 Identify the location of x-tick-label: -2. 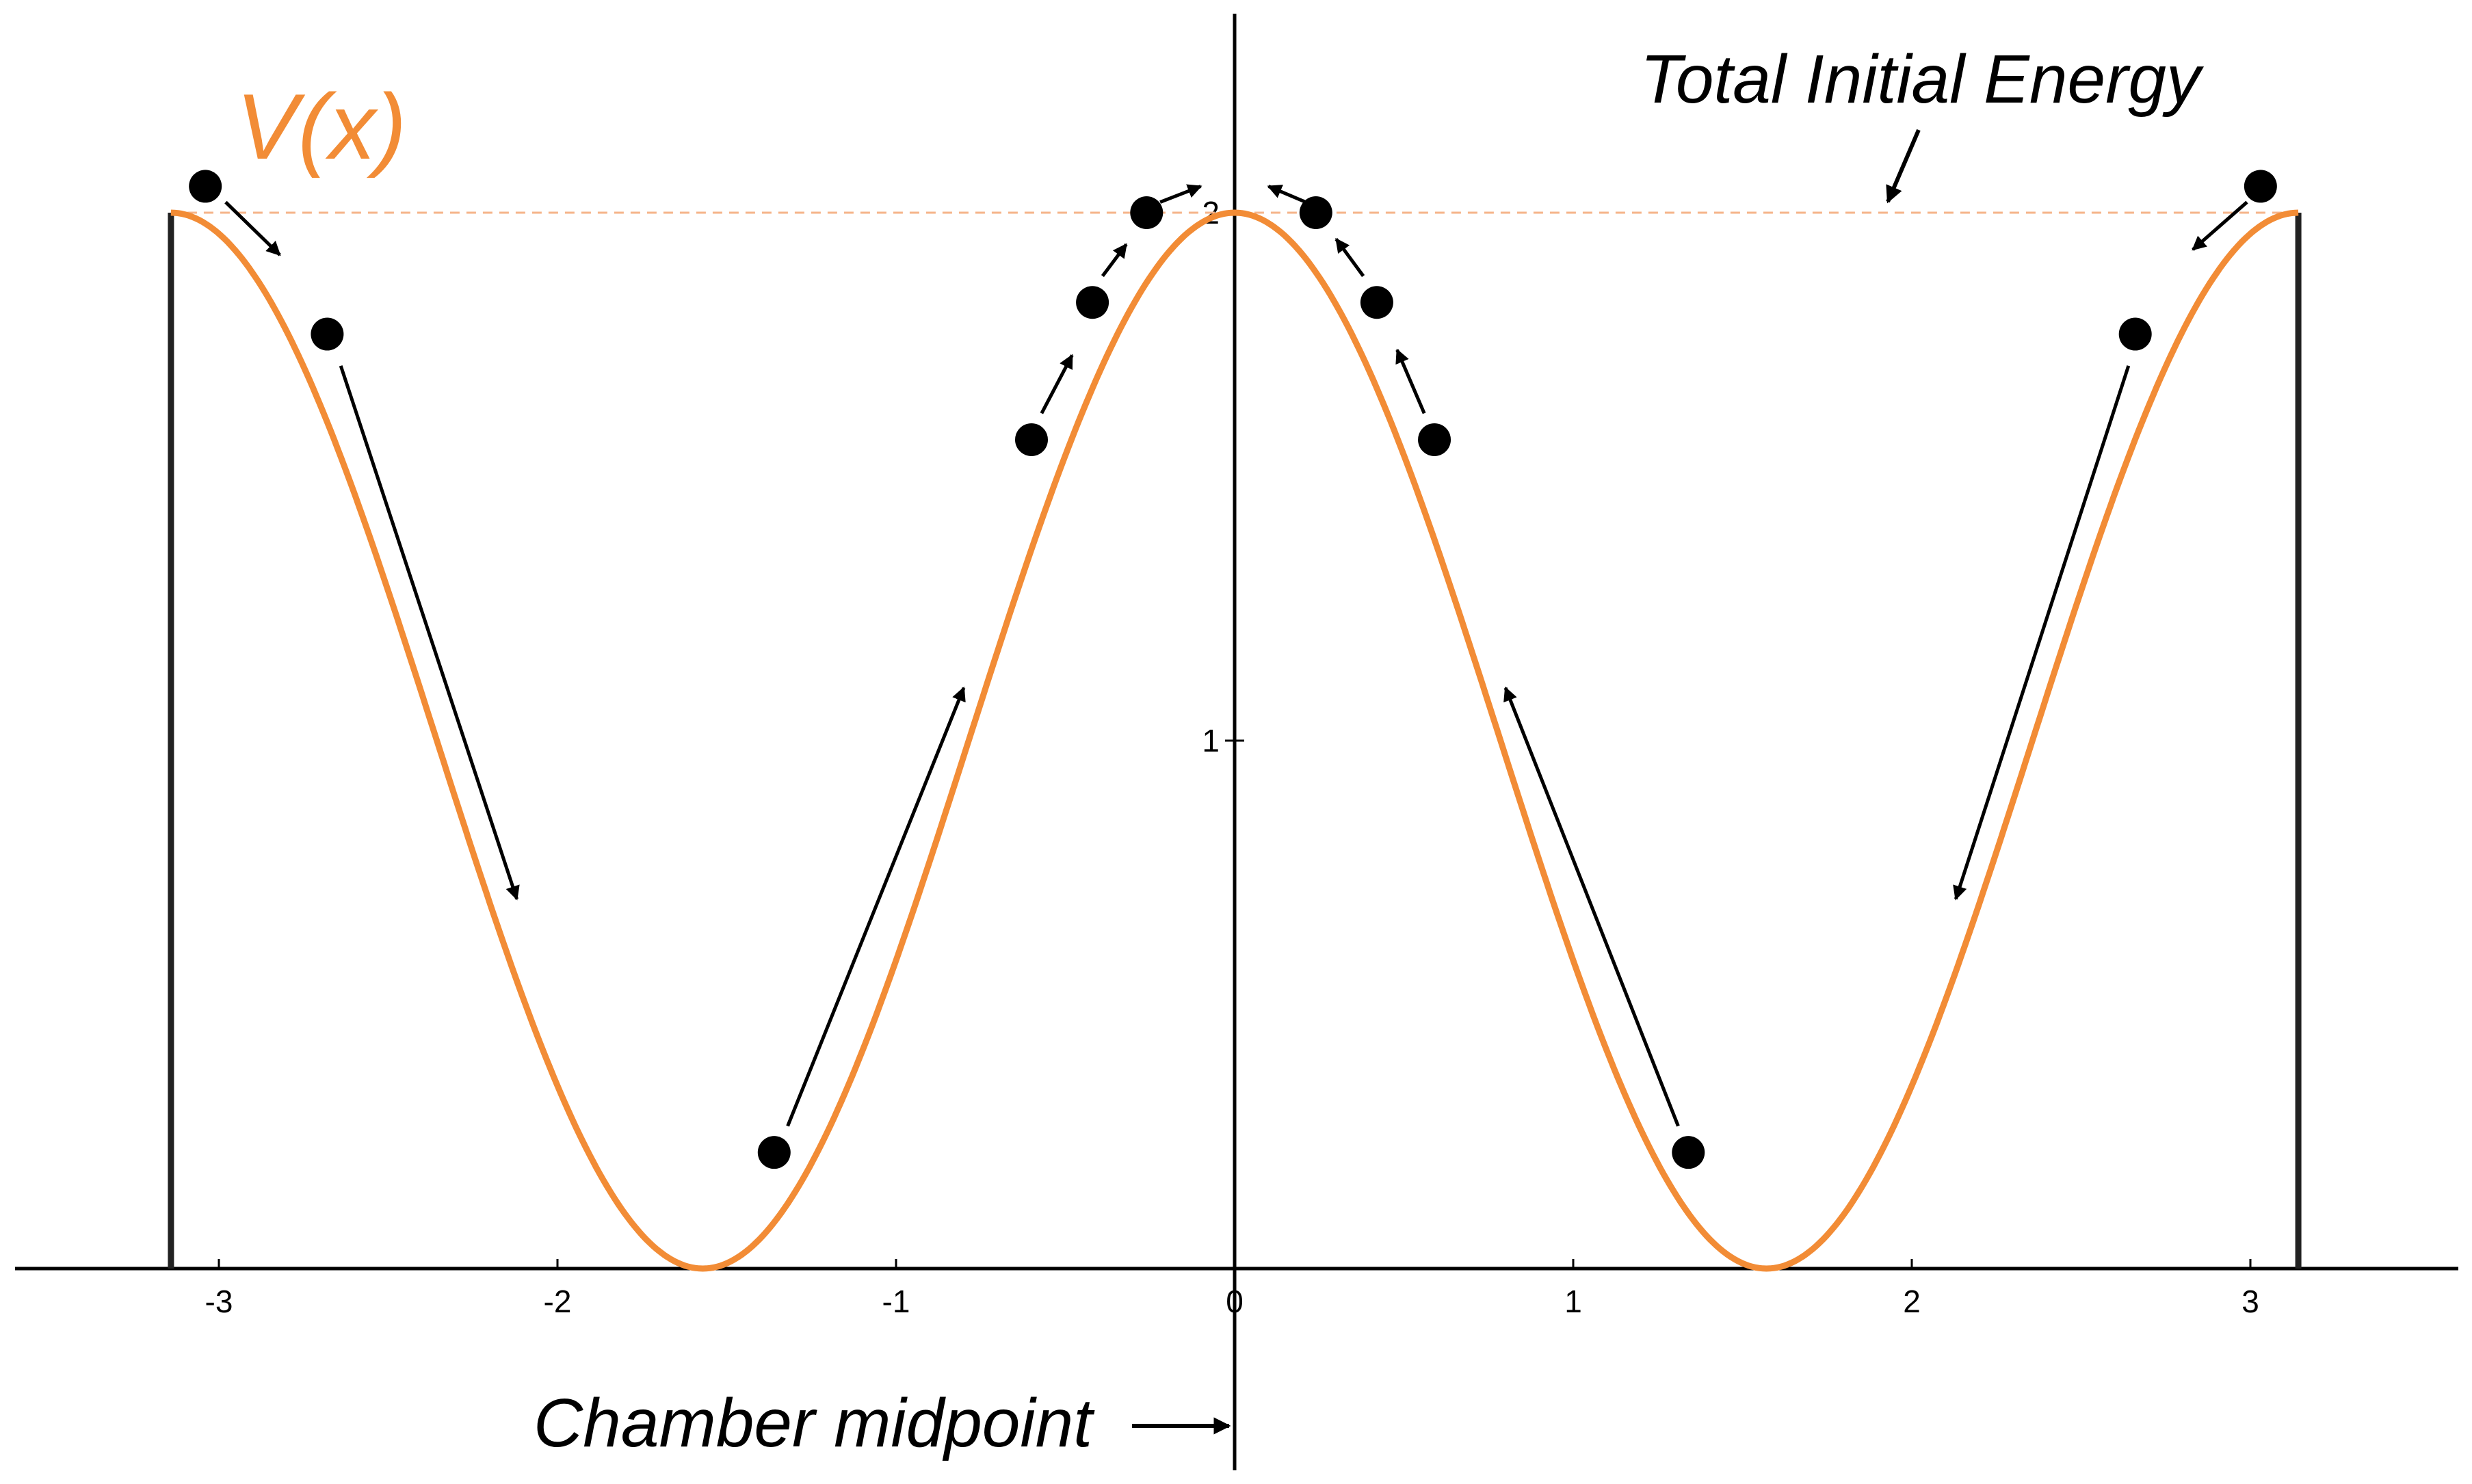
(558, 1301).